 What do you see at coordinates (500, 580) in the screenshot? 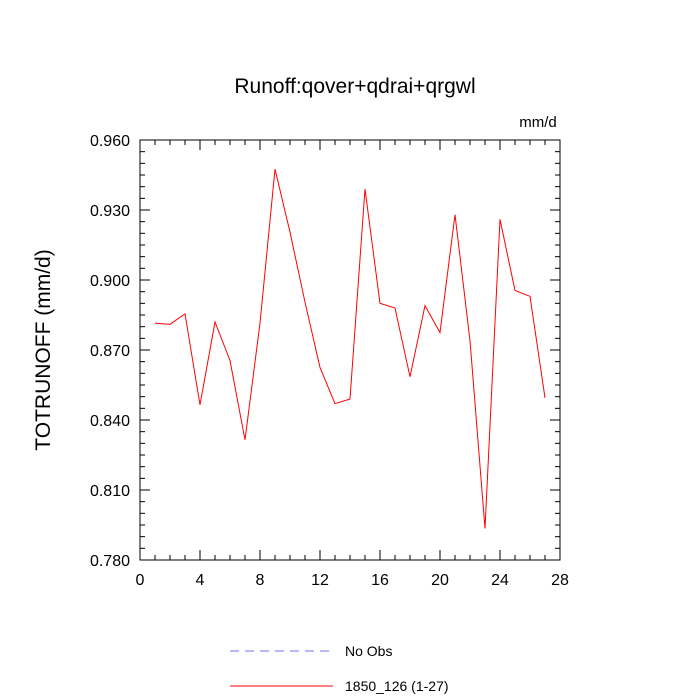
I see `x-tick-label: 24` at bounding box center [500, 580].